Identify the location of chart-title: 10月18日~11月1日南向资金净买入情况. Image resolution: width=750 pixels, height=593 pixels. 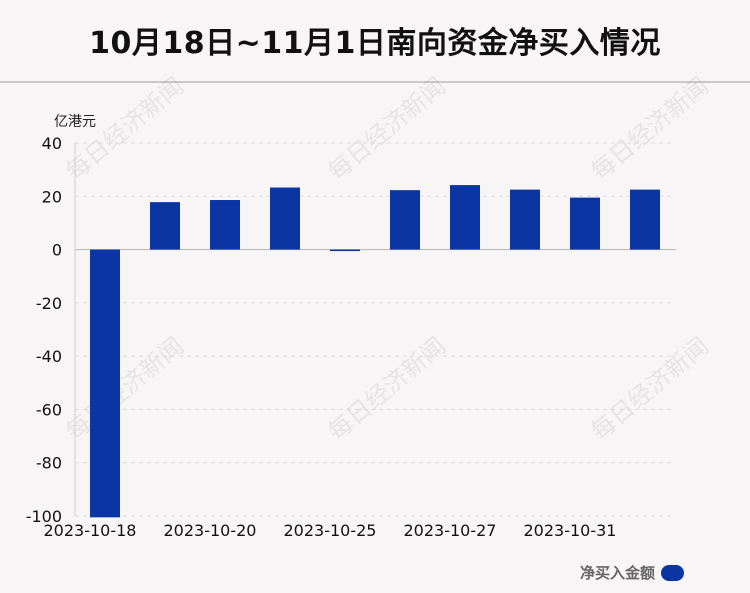
(375, 43).